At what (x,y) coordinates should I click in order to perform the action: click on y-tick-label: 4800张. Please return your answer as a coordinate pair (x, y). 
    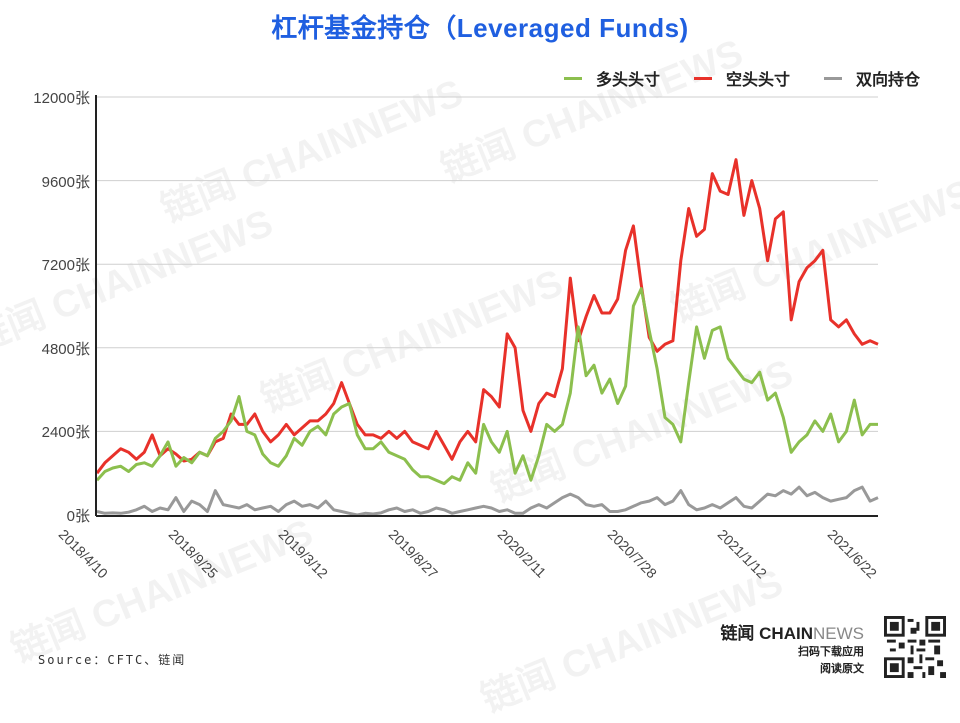
    Looking at the image, I should click on (65, 349).